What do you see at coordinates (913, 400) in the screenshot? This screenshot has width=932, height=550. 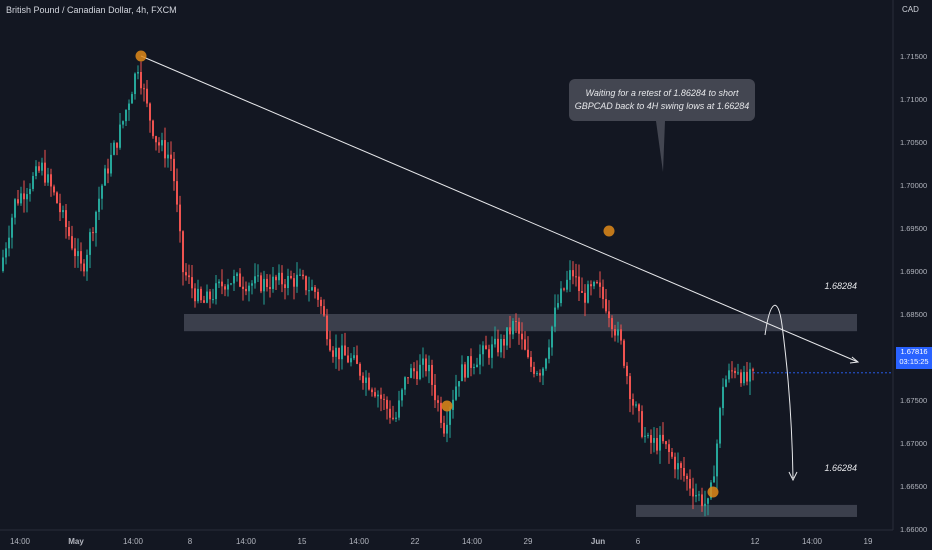 I see `price-tick-label: 1.67500` at bounding box center [913, 400].